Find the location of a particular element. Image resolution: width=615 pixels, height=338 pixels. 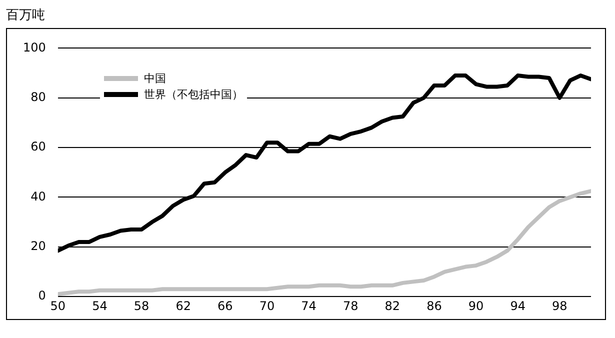

y-tick-label: 100 is located at coordinates (34, 47).